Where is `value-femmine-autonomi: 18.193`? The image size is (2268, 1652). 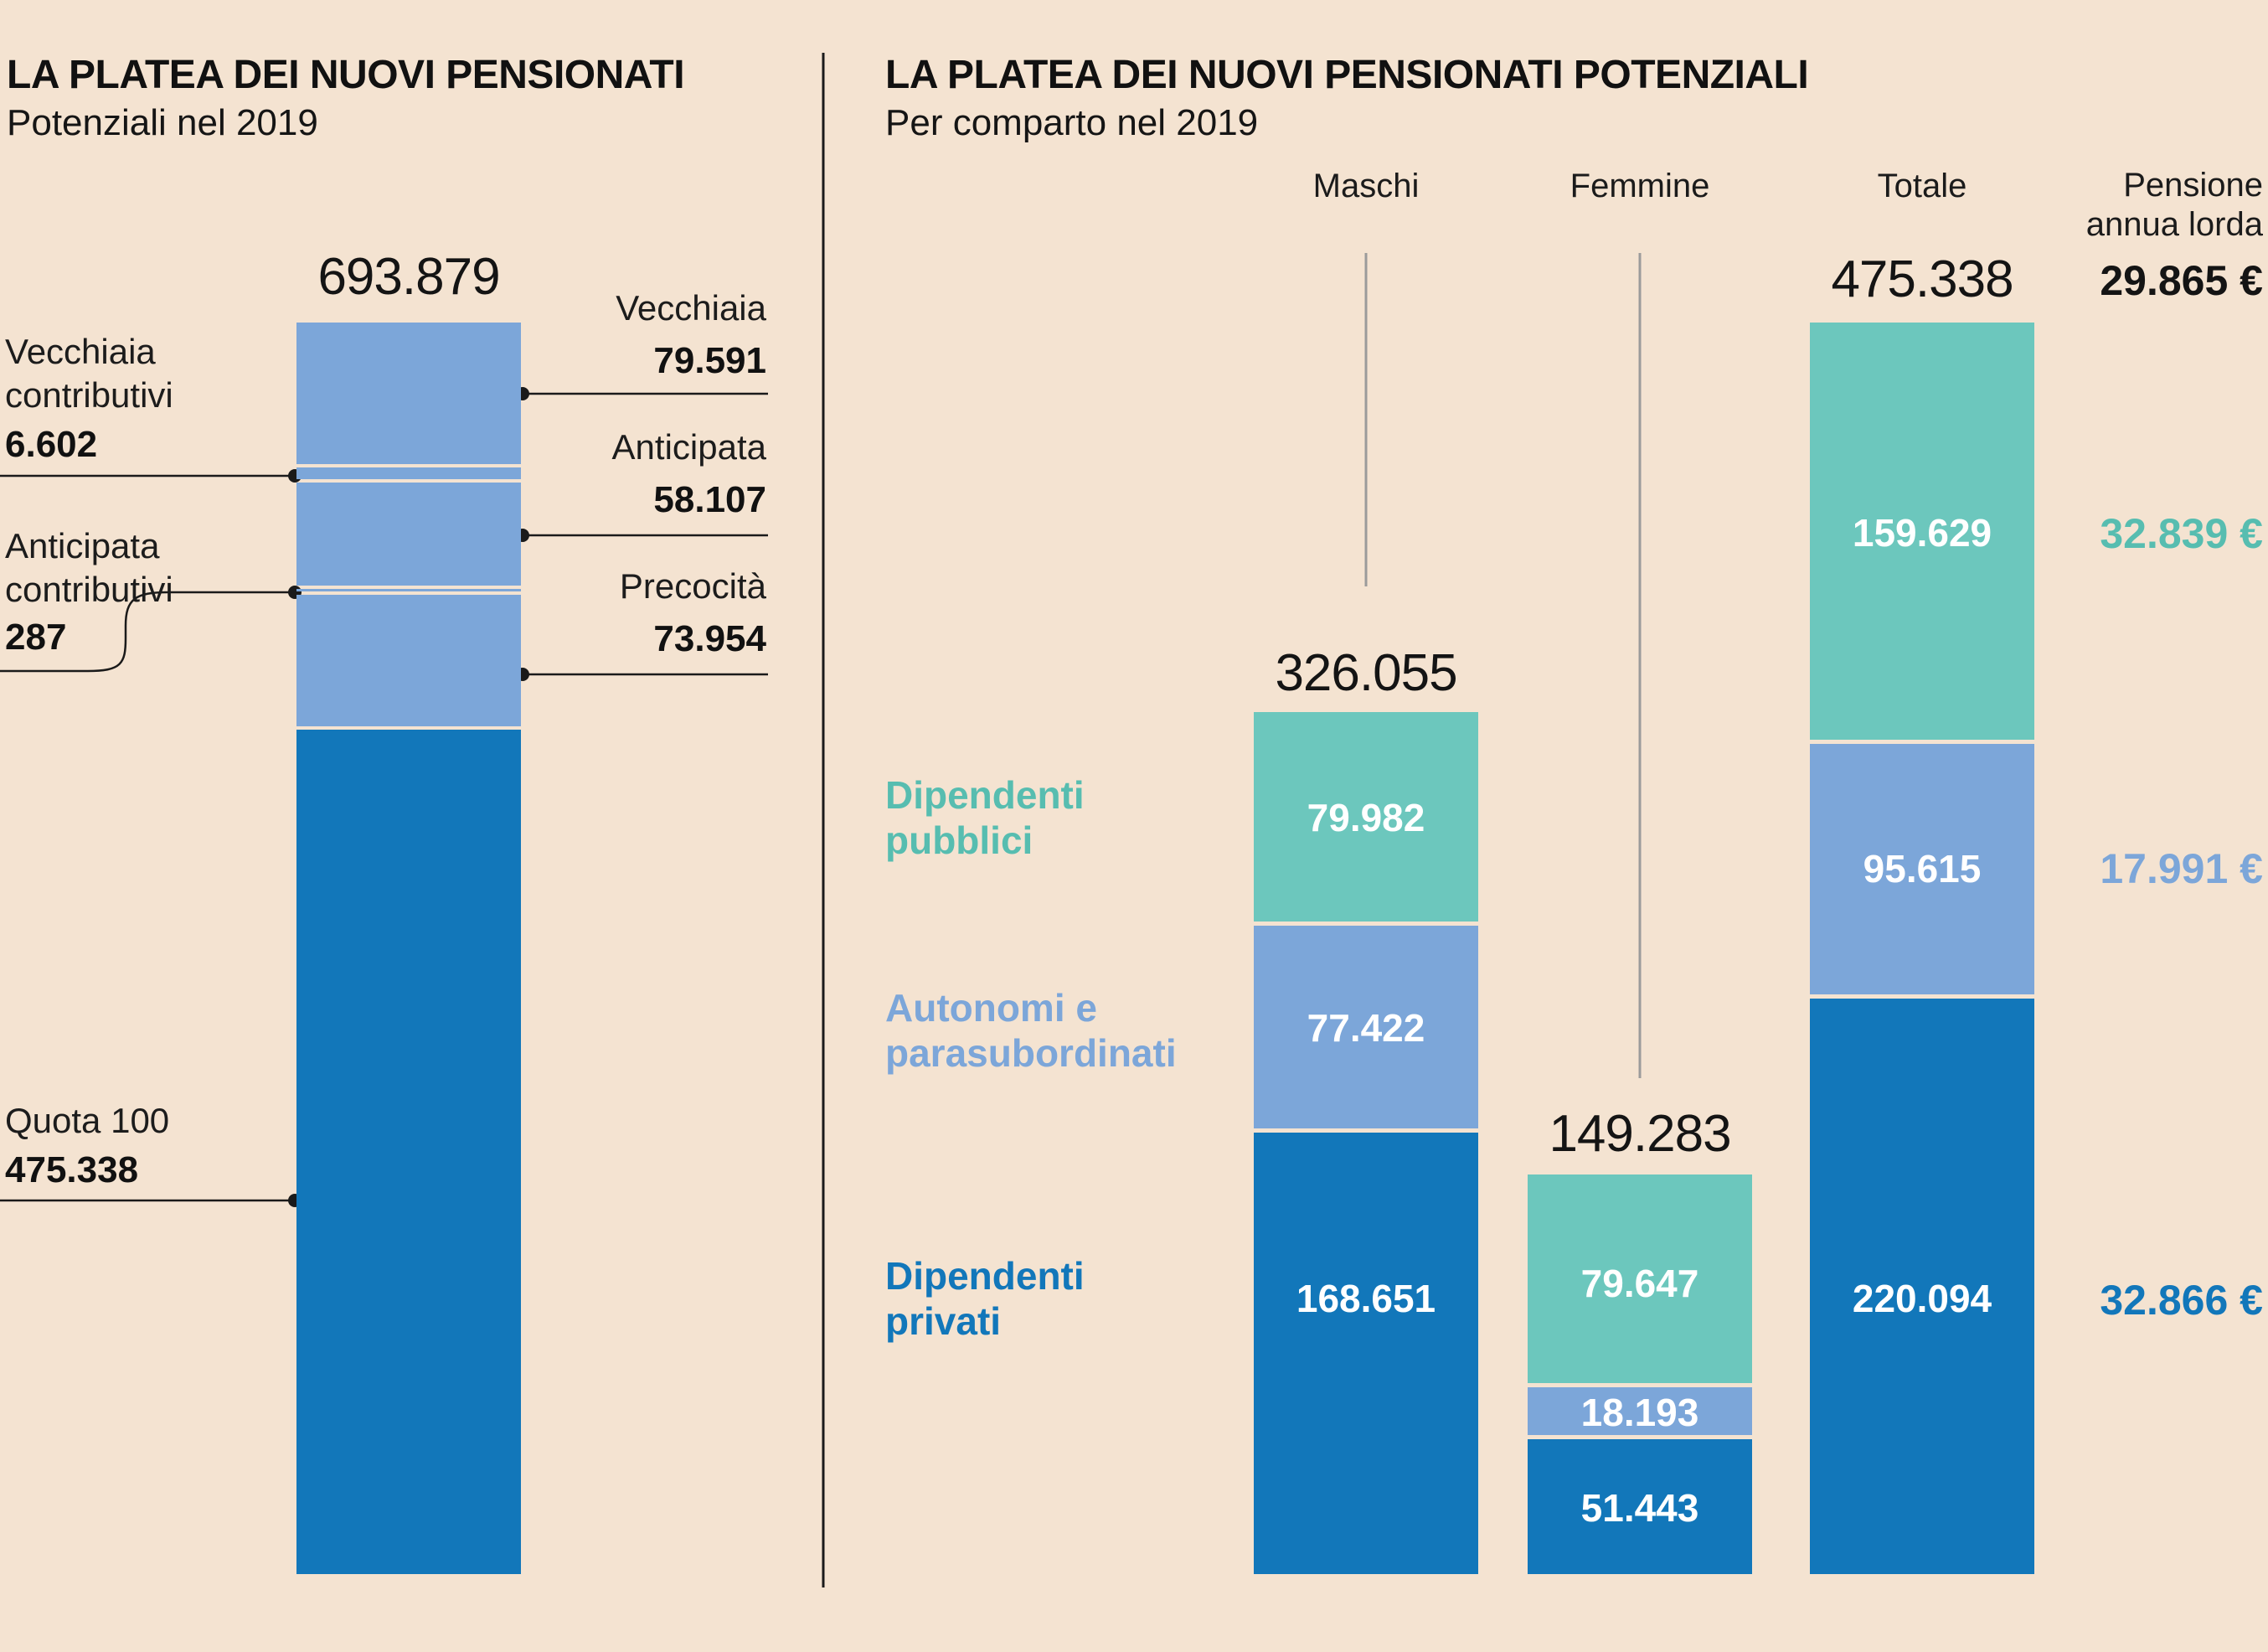 value-femmine-autonomi: 18.193 is located at coordinates (1639, 1412).